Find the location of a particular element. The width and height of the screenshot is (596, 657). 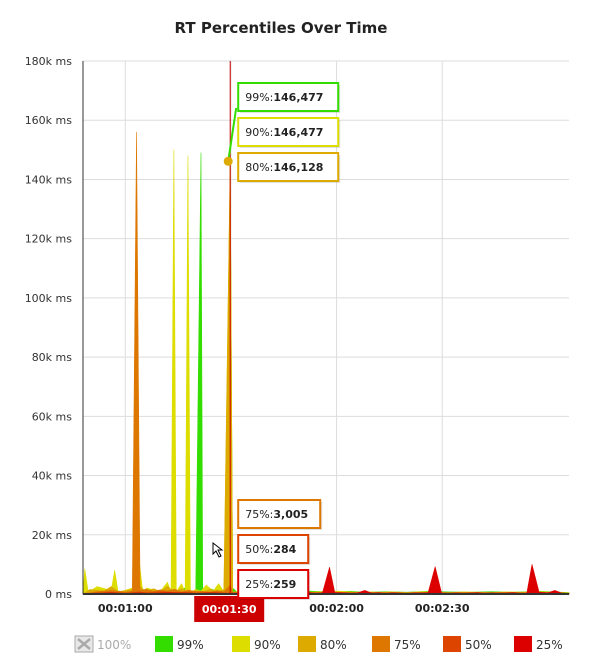

tooltip-value: 3,005 is located at coordinates (290, 514).